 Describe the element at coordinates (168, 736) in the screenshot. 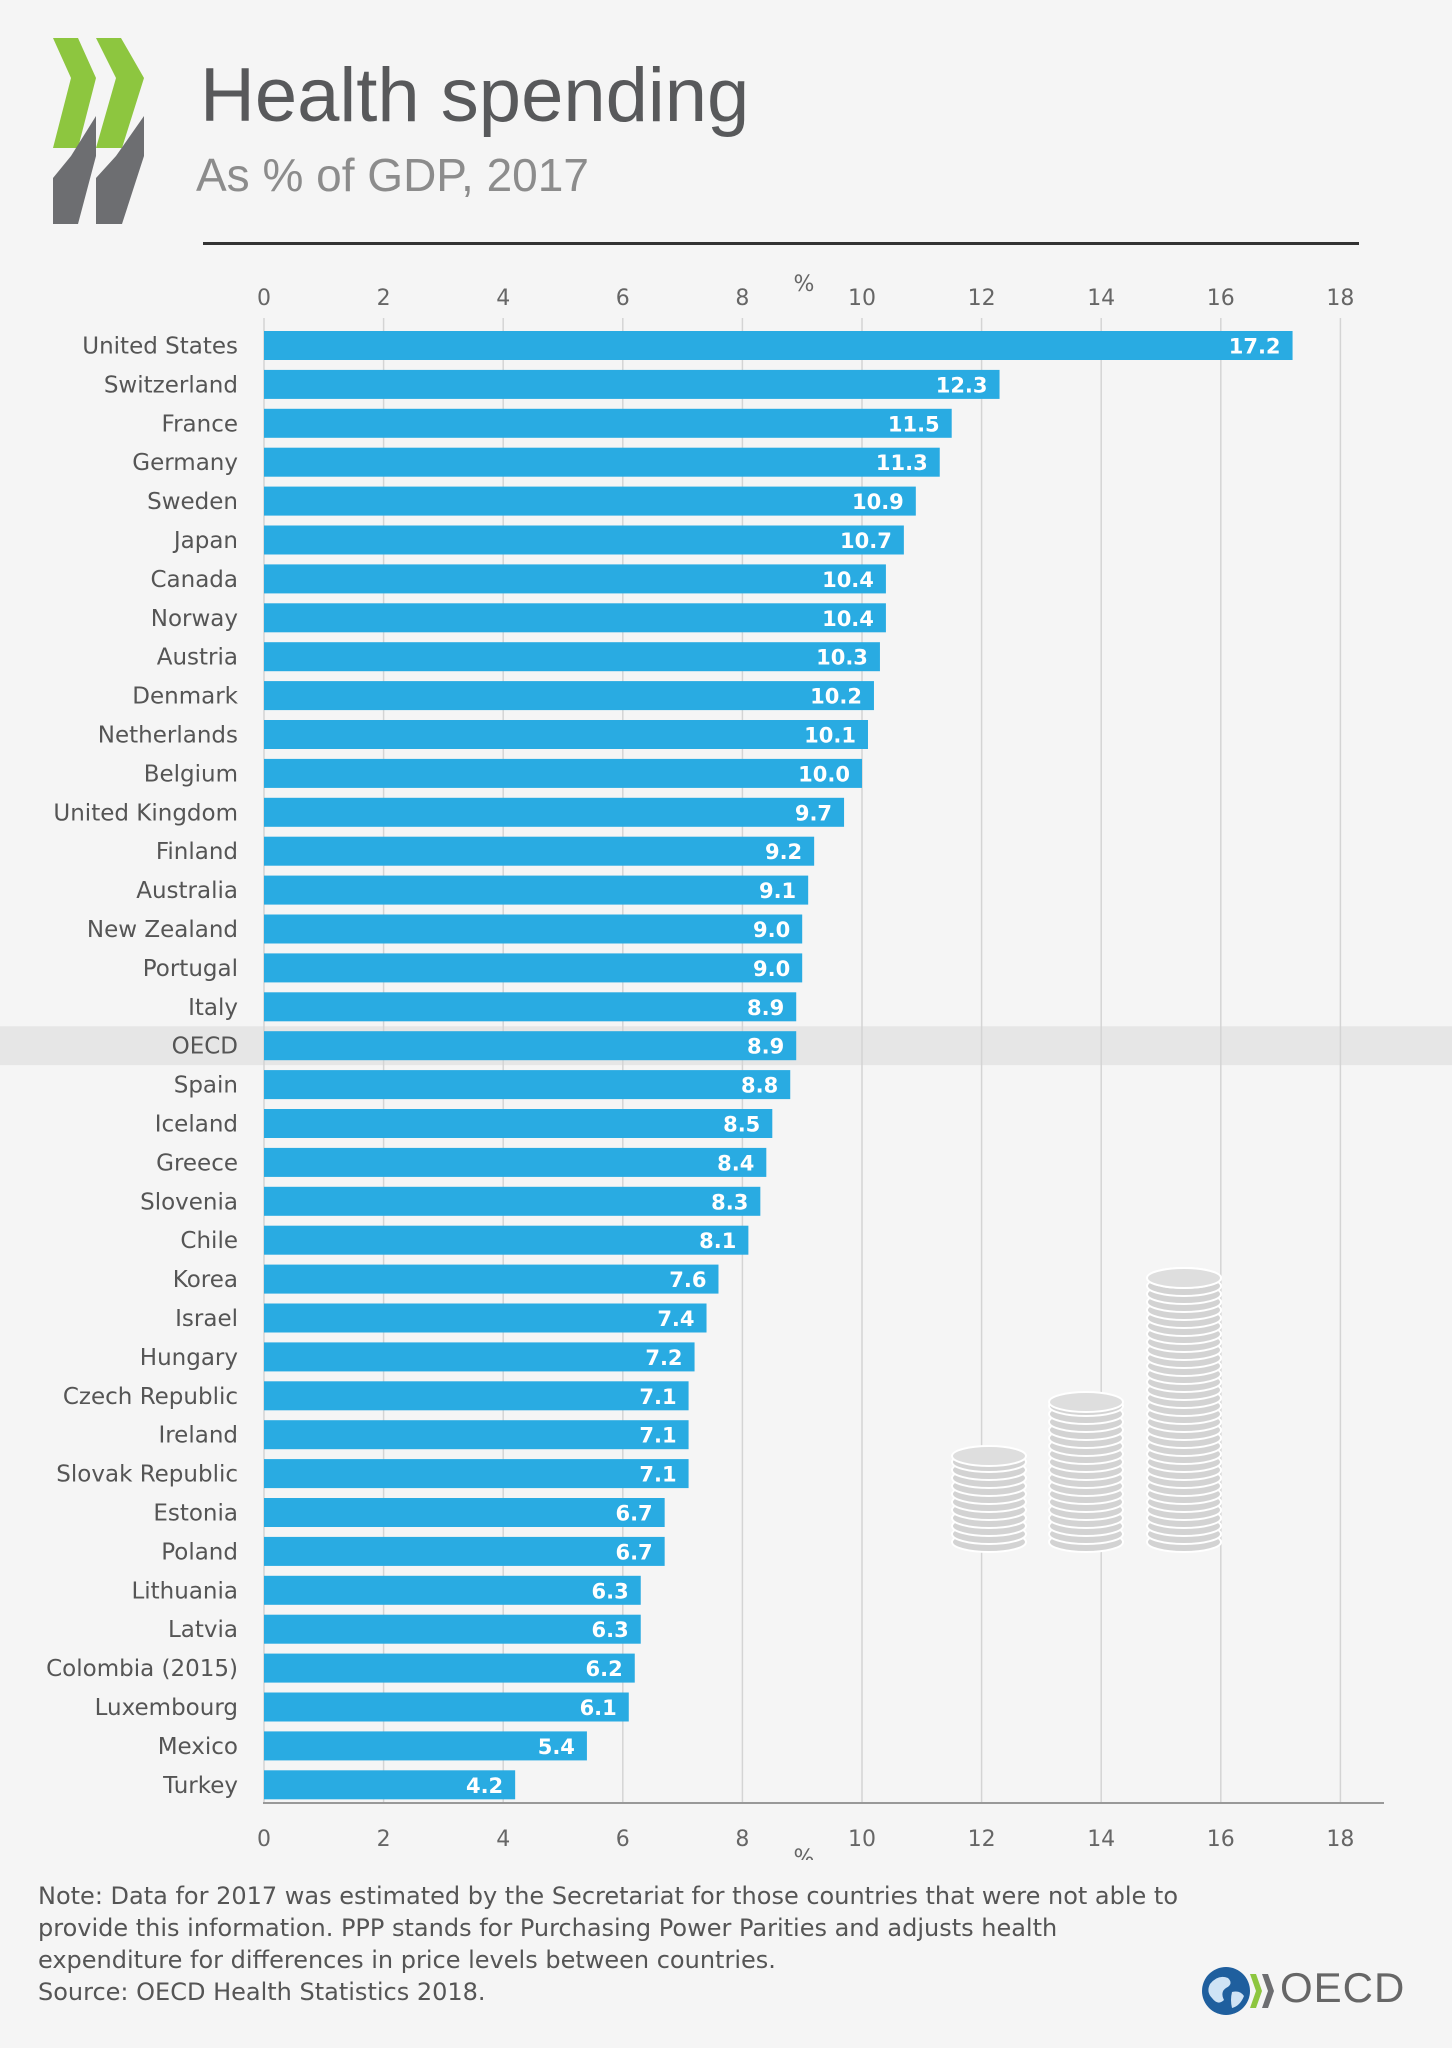

I see `category-label: Netherlands` at that location.